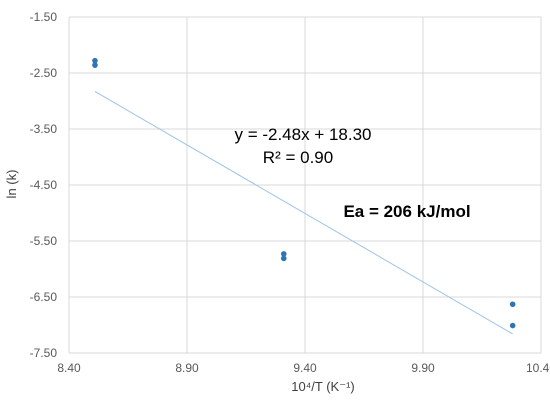 The image size is (550, 401). Describe the element at coordinates (69, 368) in the screenshot. I see `x-tick-label: 8.40` at that location.